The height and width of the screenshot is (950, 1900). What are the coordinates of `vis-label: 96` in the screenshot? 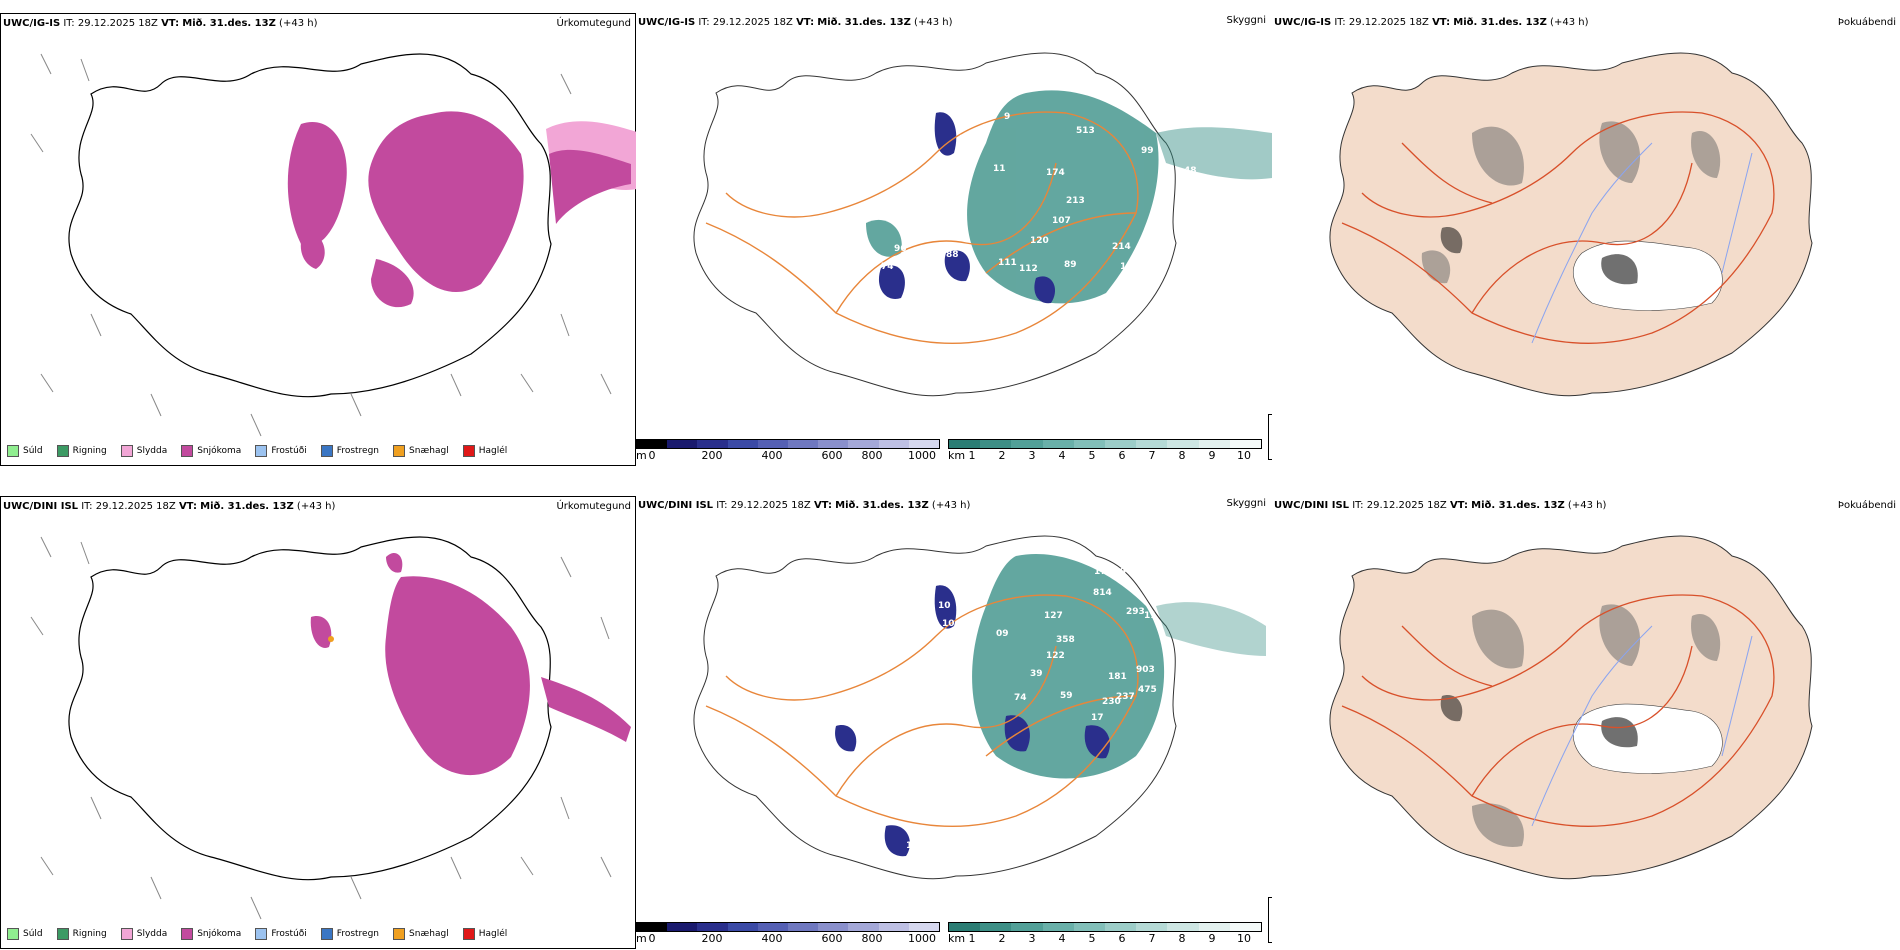 It's located at (965, 139).